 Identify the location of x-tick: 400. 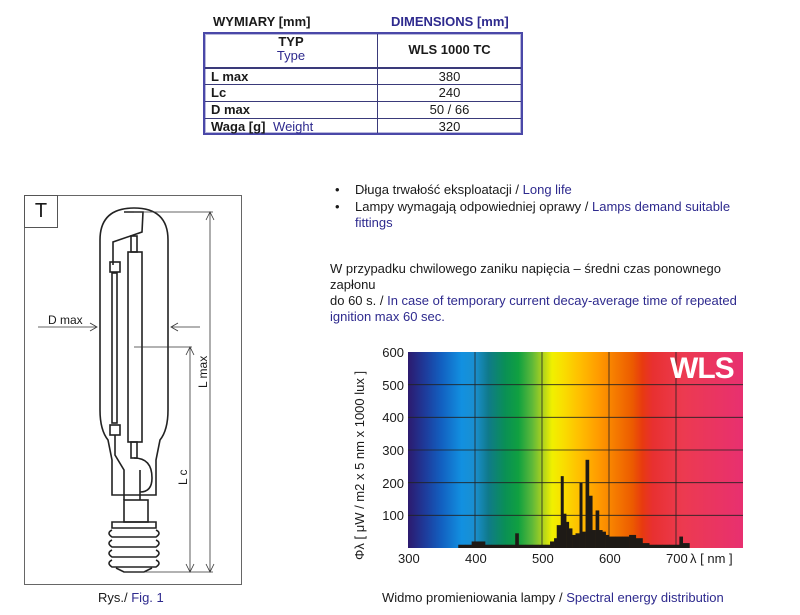
(476, 558).